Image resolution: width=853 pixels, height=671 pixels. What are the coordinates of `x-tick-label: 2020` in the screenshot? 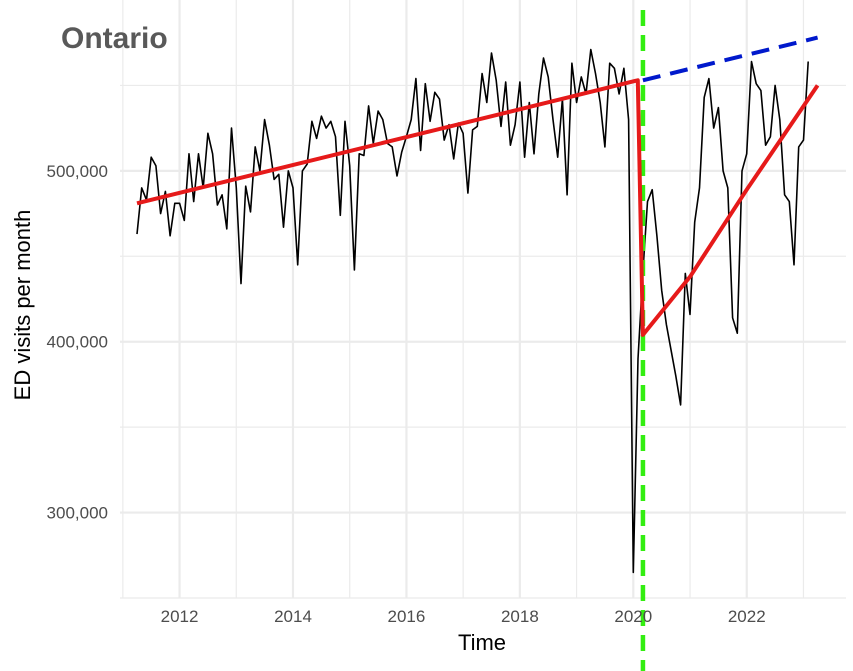 It's located at (633, 616).